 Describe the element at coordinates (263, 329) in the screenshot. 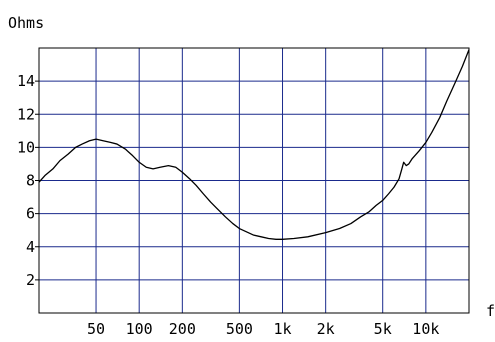

I see `x-tick-labels: 50 100 200 500 1k 2k 5k 10k` at that location.